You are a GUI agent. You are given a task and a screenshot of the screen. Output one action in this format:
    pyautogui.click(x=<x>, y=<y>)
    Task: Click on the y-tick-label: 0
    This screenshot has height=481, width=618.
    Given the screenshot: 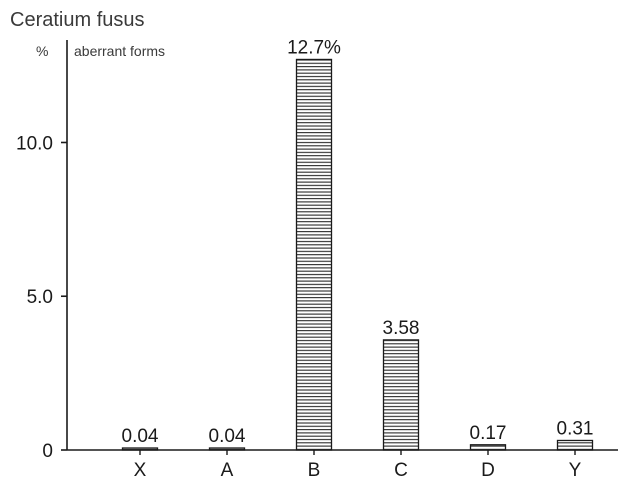 What is the action you would take?
    pyautogui.click(x=47, y=451)
    